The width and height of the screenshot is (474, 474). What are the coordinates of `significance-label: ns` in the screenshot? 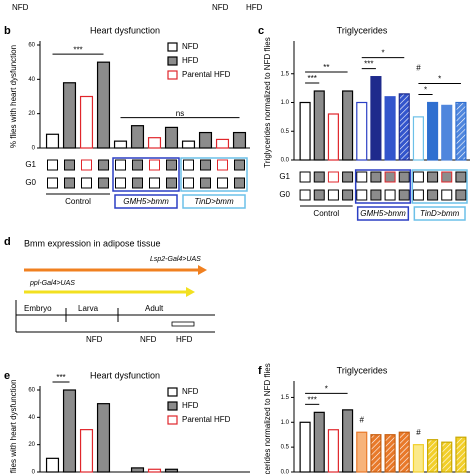 It's located at (180, 113).